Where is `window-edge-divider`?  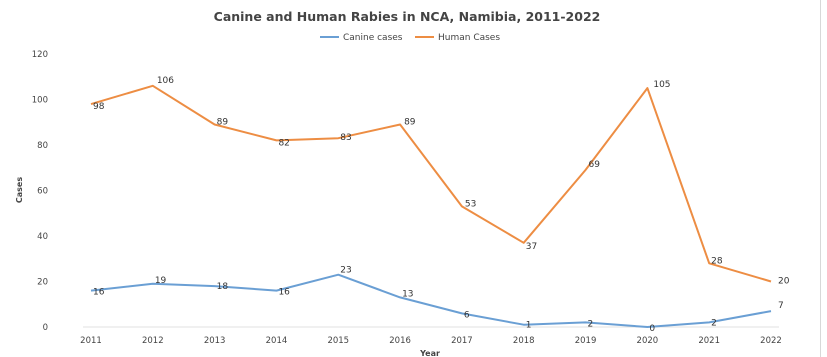 window-edge-divider is located at coordinates (820, 178).